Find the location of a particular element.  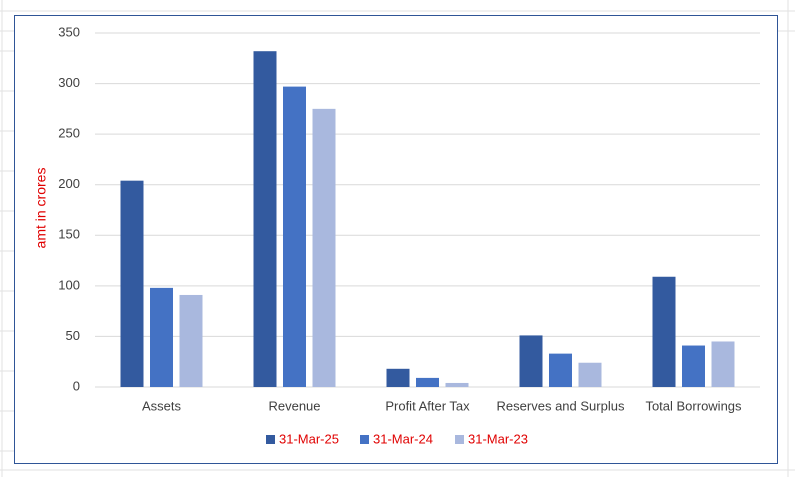

x-tick-label: Revenue is located at coordinates (294, 405).